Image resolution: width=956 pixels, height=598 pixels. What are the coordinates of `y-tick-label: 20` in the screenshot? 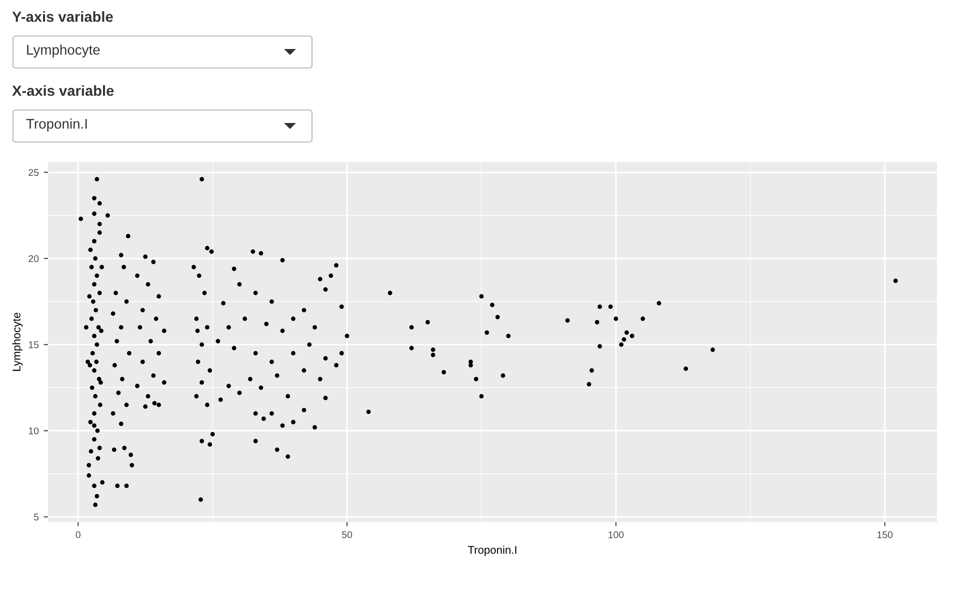 It's located at (33, 258).